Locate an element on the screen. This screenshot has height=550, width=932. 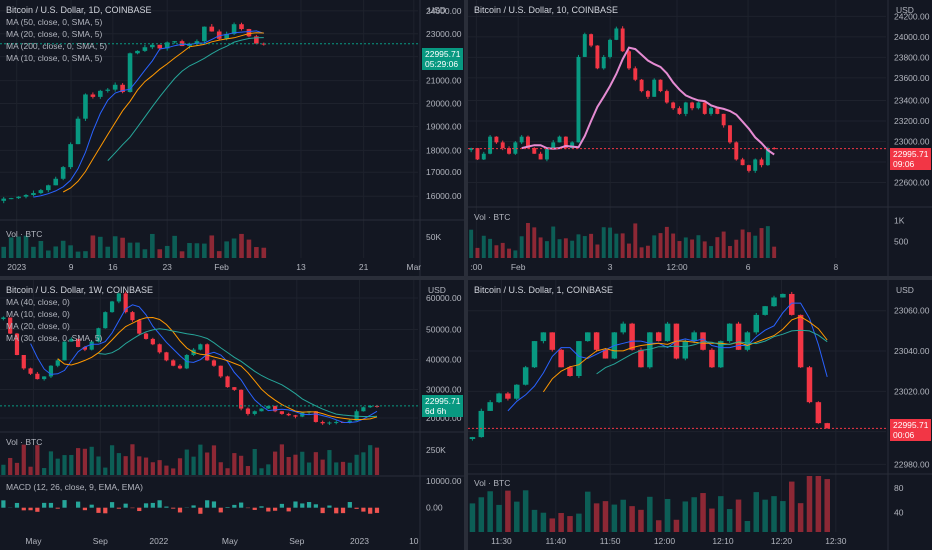
countdown: 6d 6h is located at coordinates (436, 411).